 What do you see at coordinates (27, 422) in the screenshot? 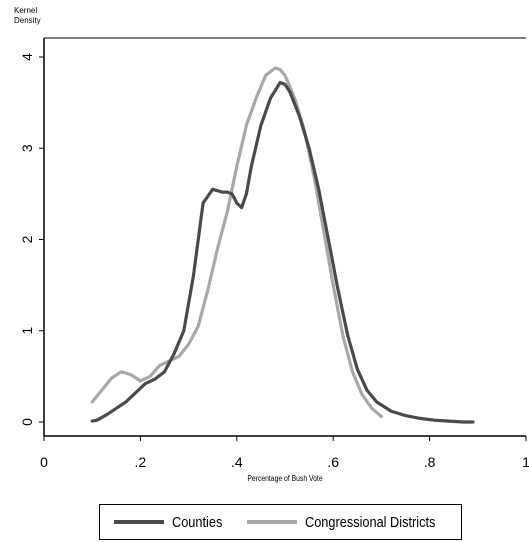
I see `y-tick-label: 0` at bounding box center [27, 422].